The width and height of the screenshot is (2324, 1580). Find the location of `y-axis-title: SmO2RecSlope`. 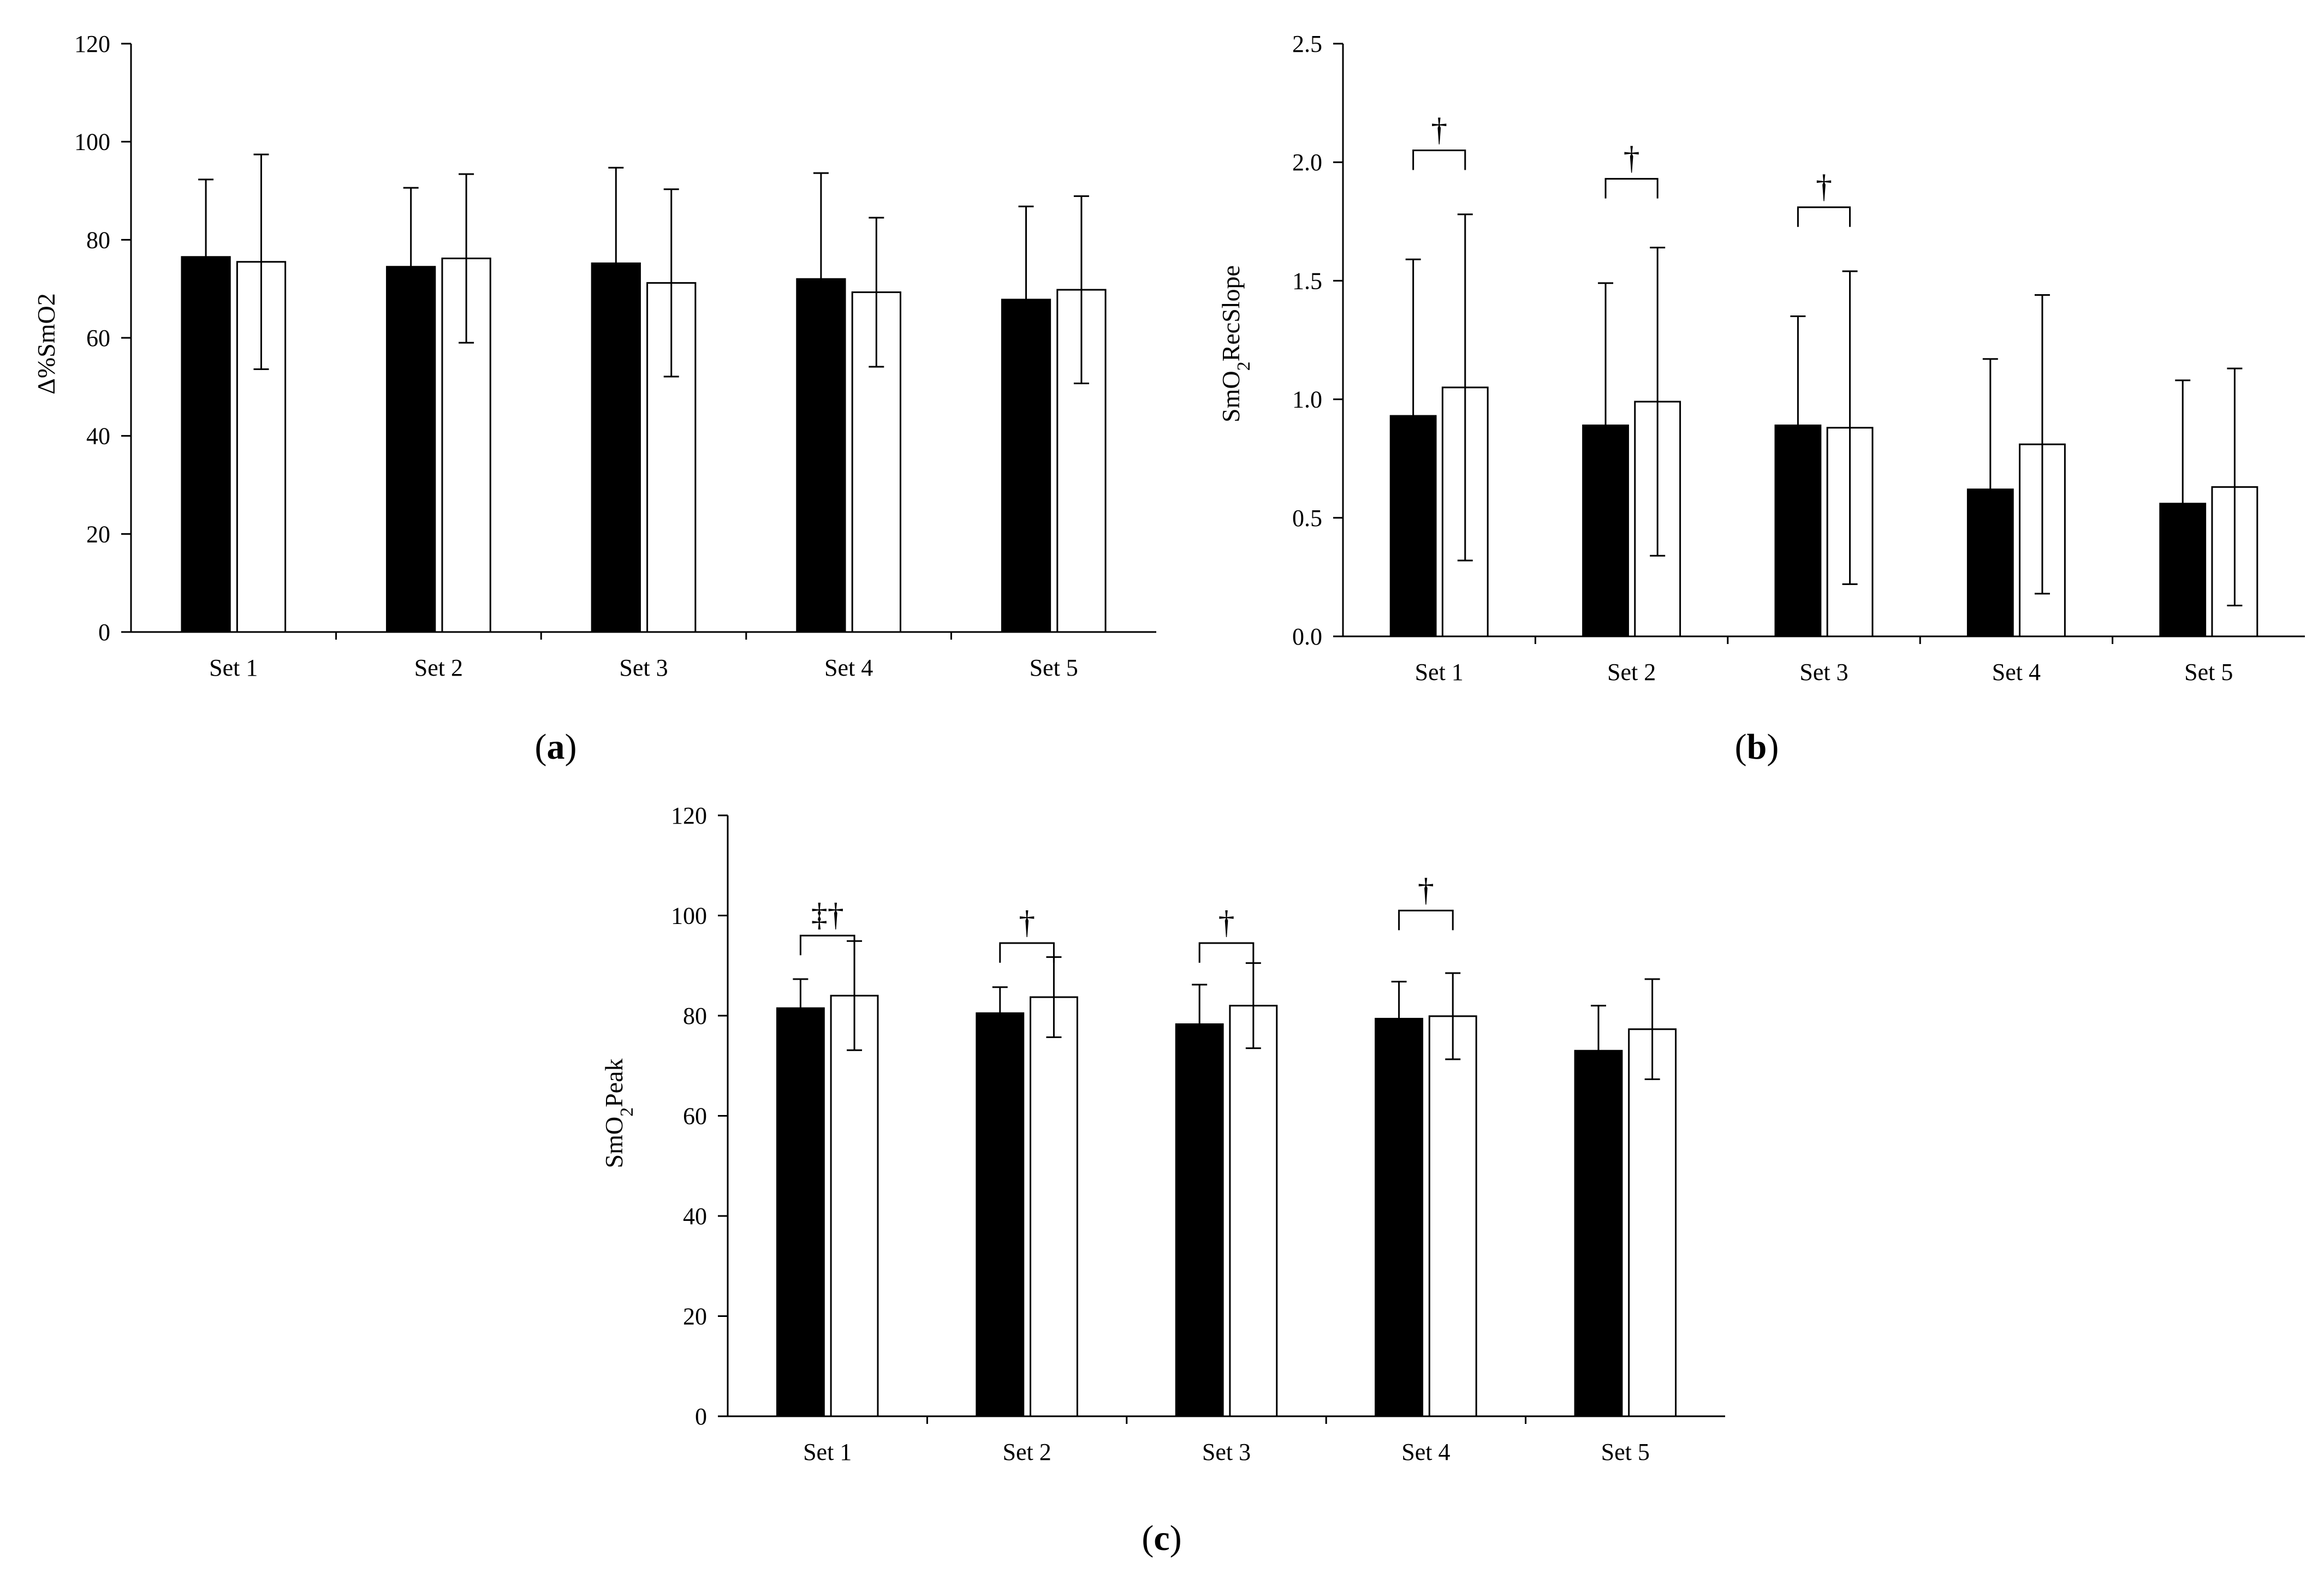

y-axis-title: SmO2RecSlope is located at coordinates (1235, 343).